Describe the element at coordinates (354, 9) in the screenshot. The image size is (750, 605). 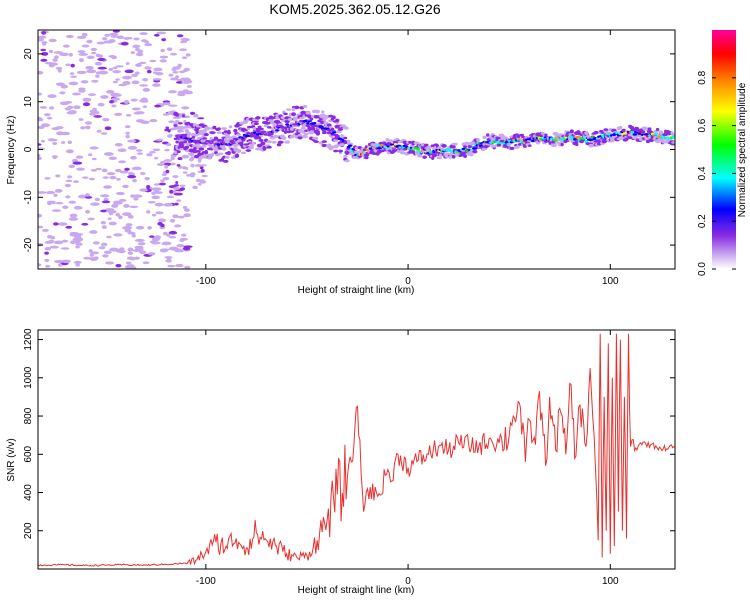
I see `chart-title: KOM5.2025.362.05.12.G26` at that location.